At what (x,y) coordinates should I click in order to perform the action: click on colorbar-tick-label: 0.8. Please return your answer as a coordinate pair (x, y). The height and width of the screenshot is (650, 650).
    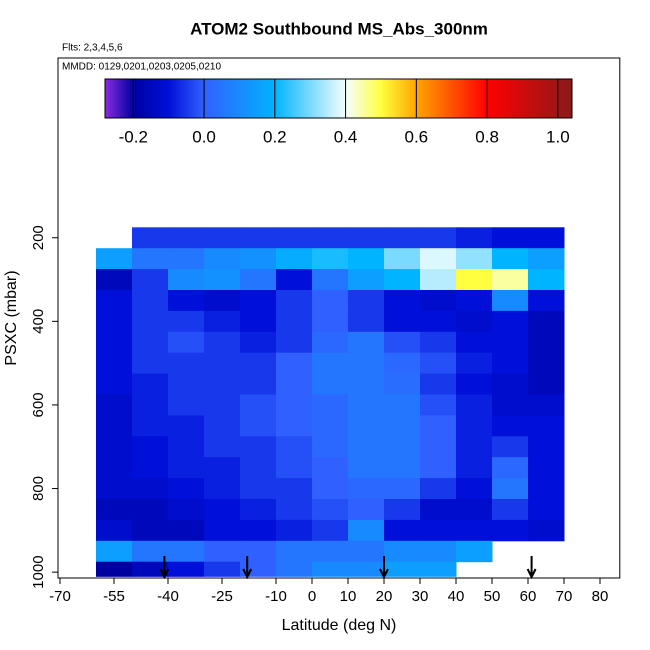
    Looking at the image, I should click on (487, 136).